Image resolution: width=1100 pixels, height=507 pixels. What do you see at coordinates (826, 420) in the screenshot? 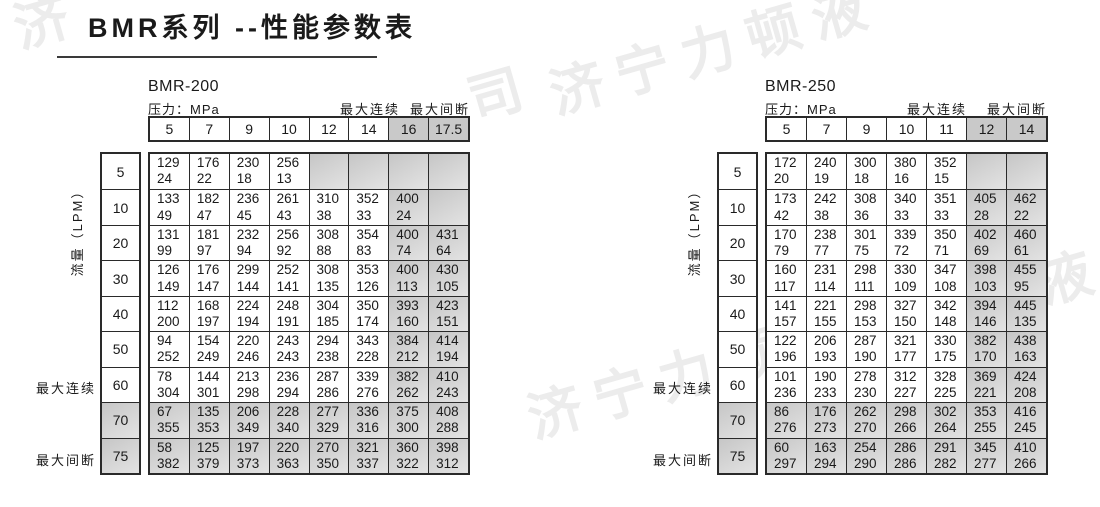
I see `data-cell: 176 273` at bounding box center [826, 420].